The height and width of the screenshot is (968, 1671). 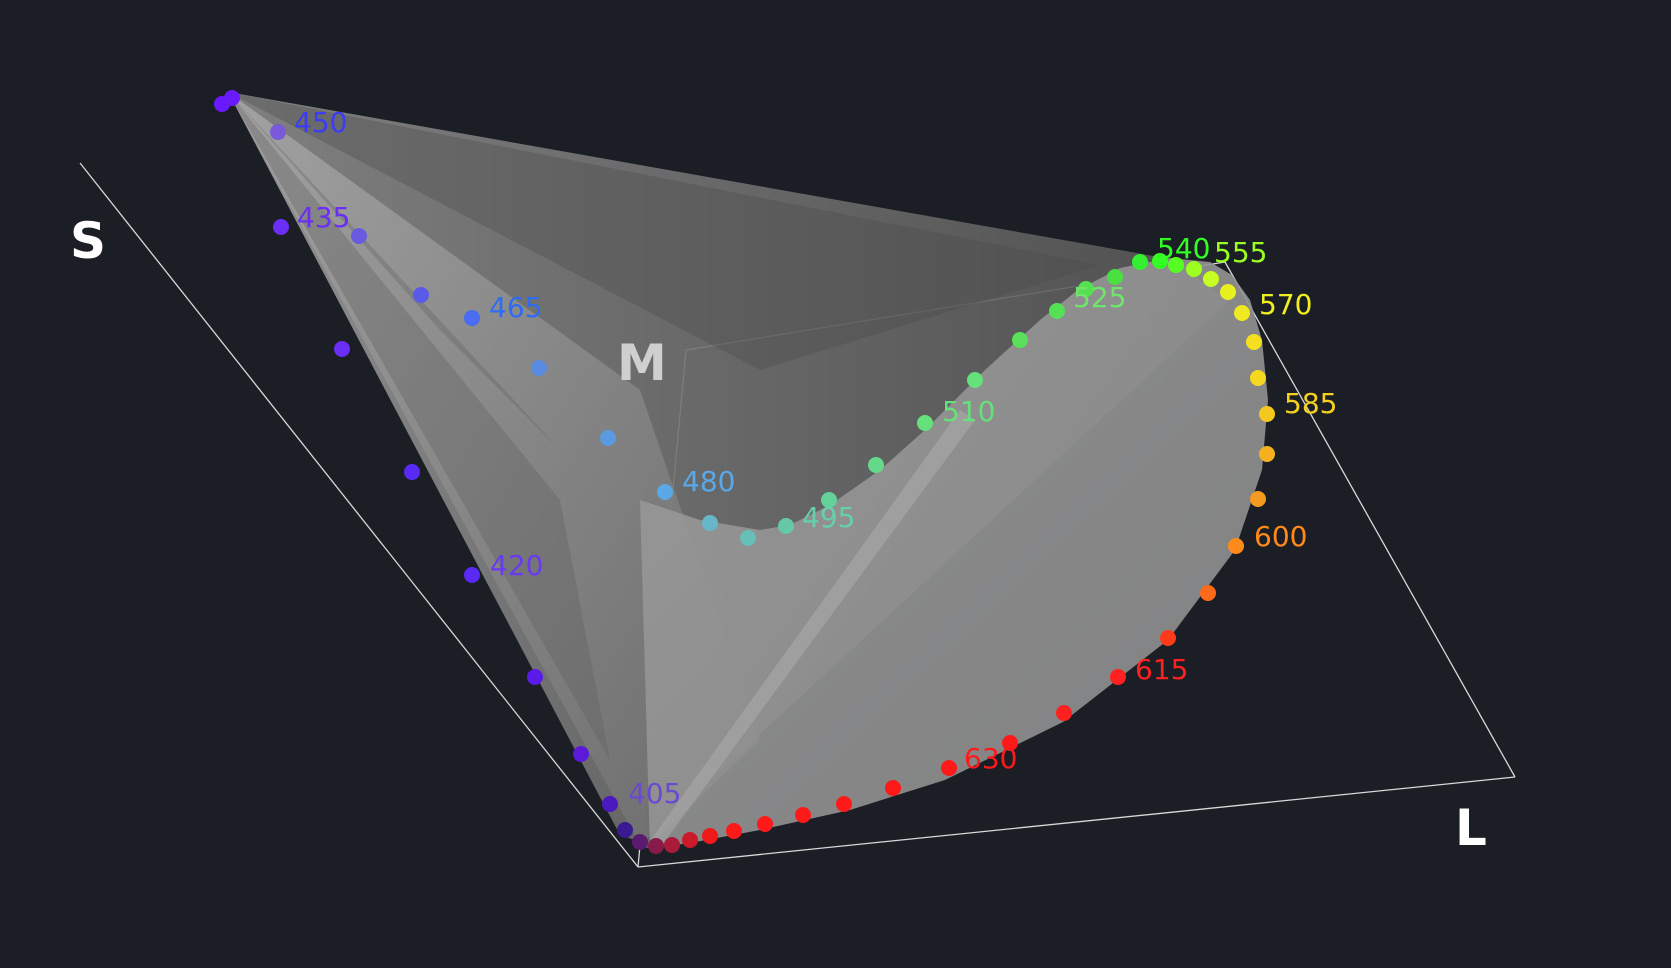 I want to click on wavelength-label: 615, so click(x=1161, y=669).